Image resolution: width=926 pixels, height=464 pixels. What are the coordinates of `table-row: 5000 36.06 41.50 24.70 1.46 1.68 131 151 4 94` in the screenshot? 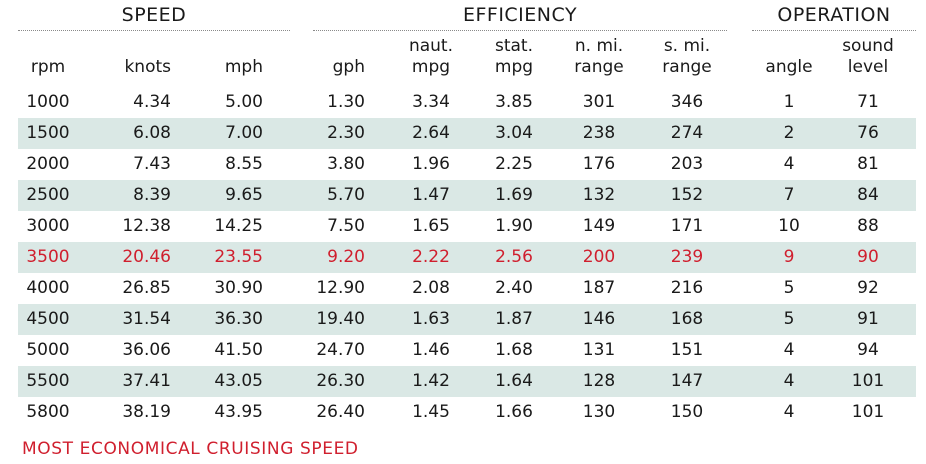 It's located at (467, 350).